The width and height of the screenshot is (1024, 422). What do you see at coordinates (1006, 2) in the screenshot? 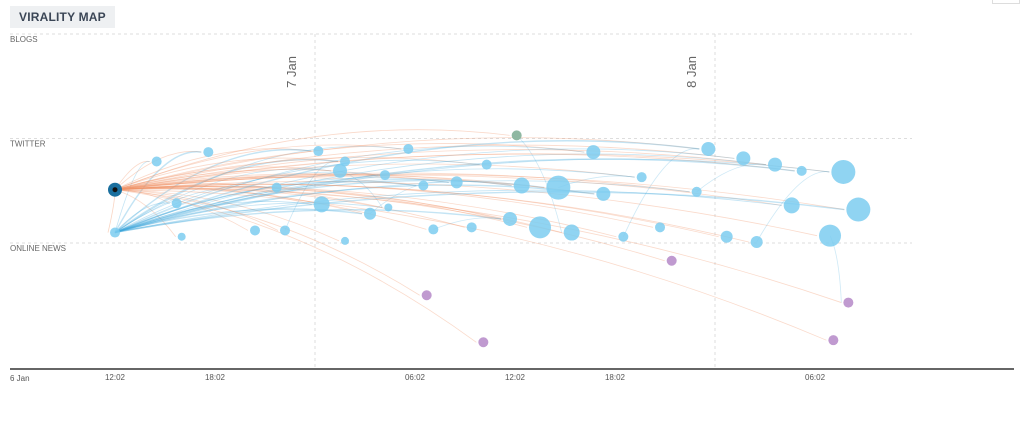
I see `corner-control` at bounding box center [1006, 2].